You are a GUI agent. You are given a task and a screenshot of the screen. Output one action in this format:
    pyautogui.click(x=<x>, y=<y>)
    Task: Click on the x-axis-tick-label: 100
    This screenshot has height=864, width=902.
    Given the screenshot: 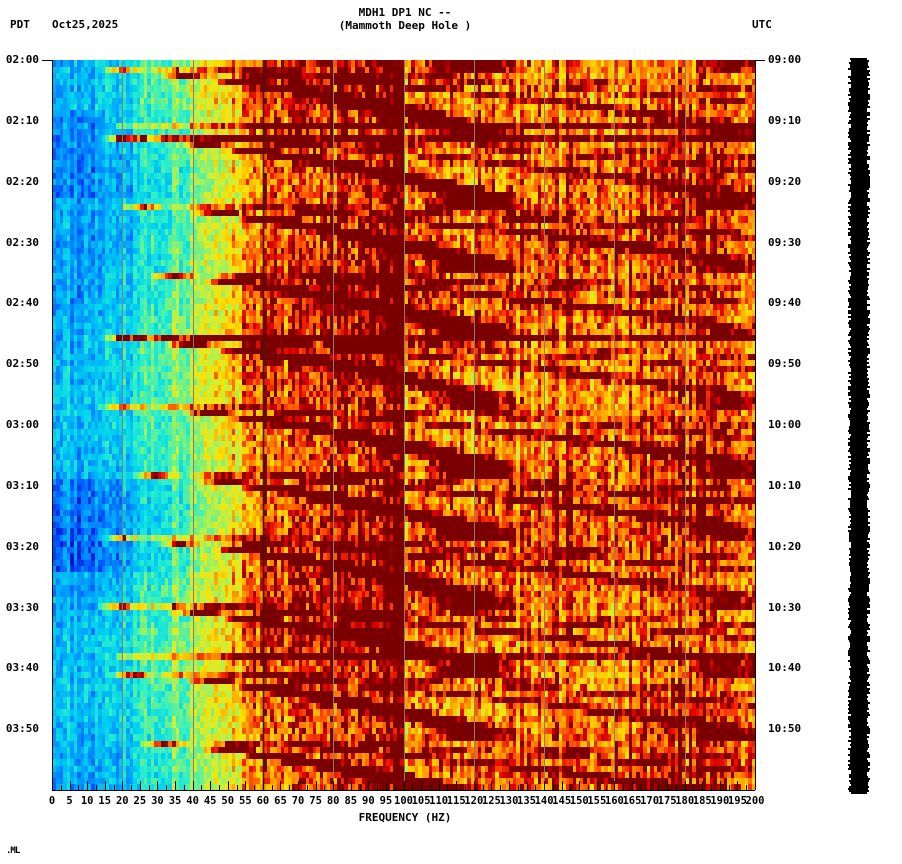 What is the action you would take?
    pyautogui.click(x=403, y=801)
    